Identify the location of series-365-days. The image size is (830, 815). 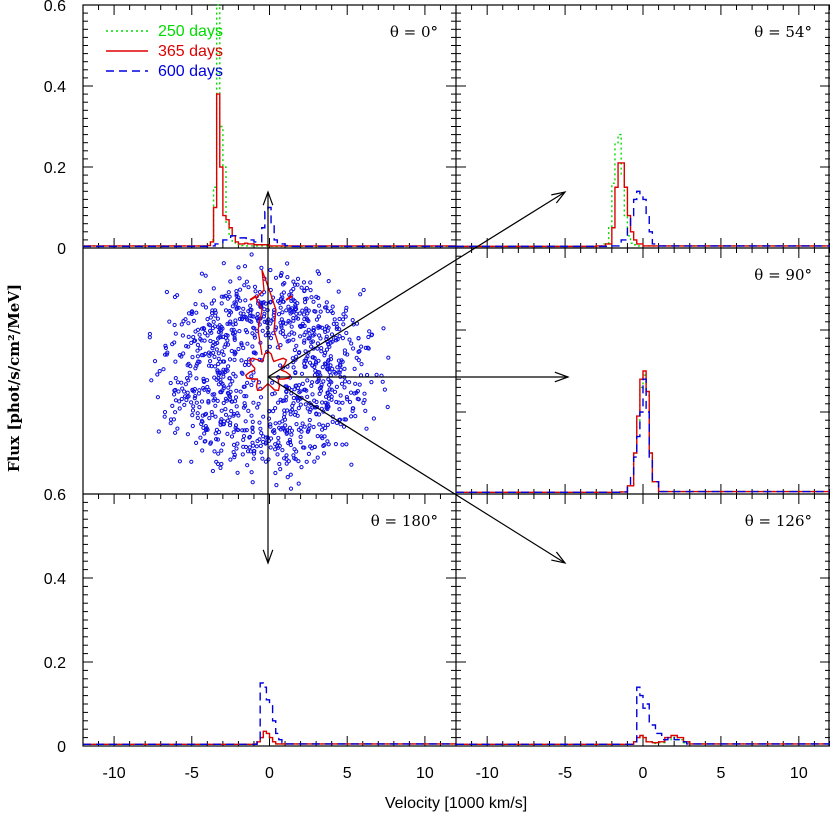
(269, 170).